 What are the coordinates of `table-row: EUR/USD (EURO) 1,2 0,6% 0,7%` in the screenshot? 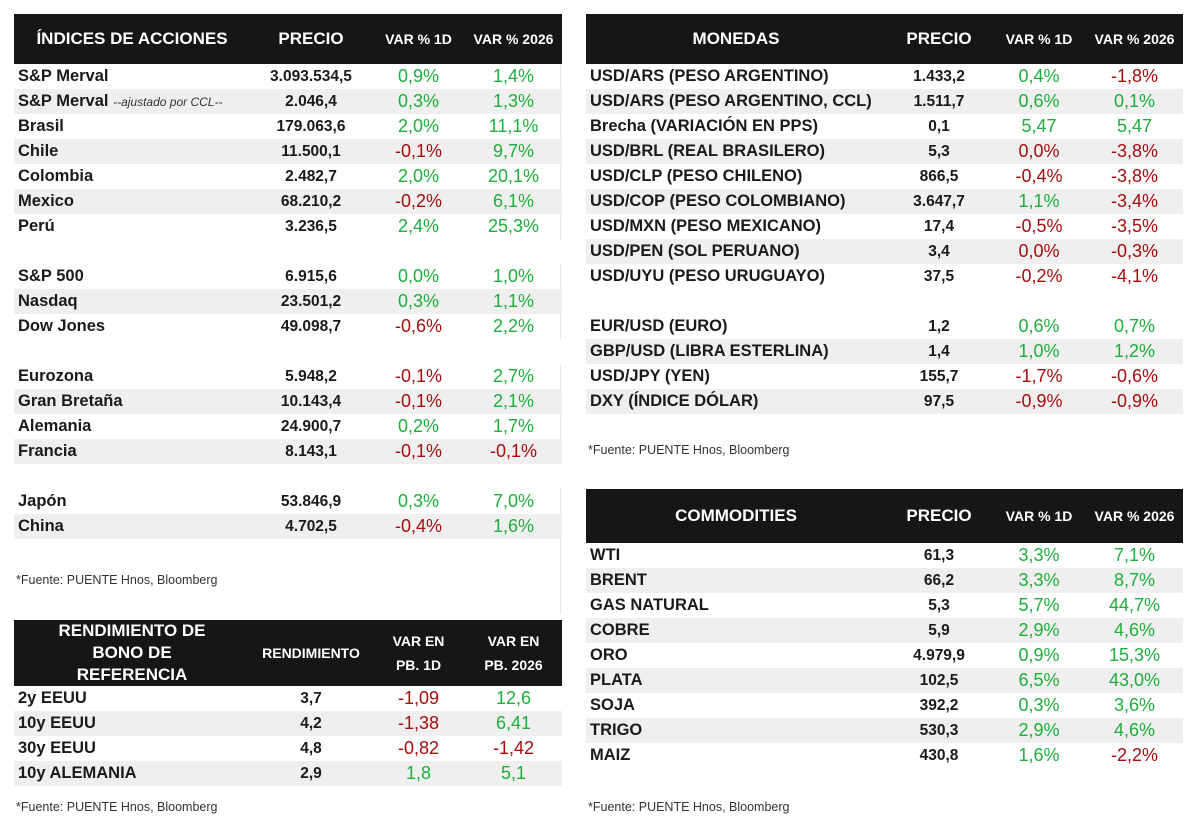 It's located at (884, 326).